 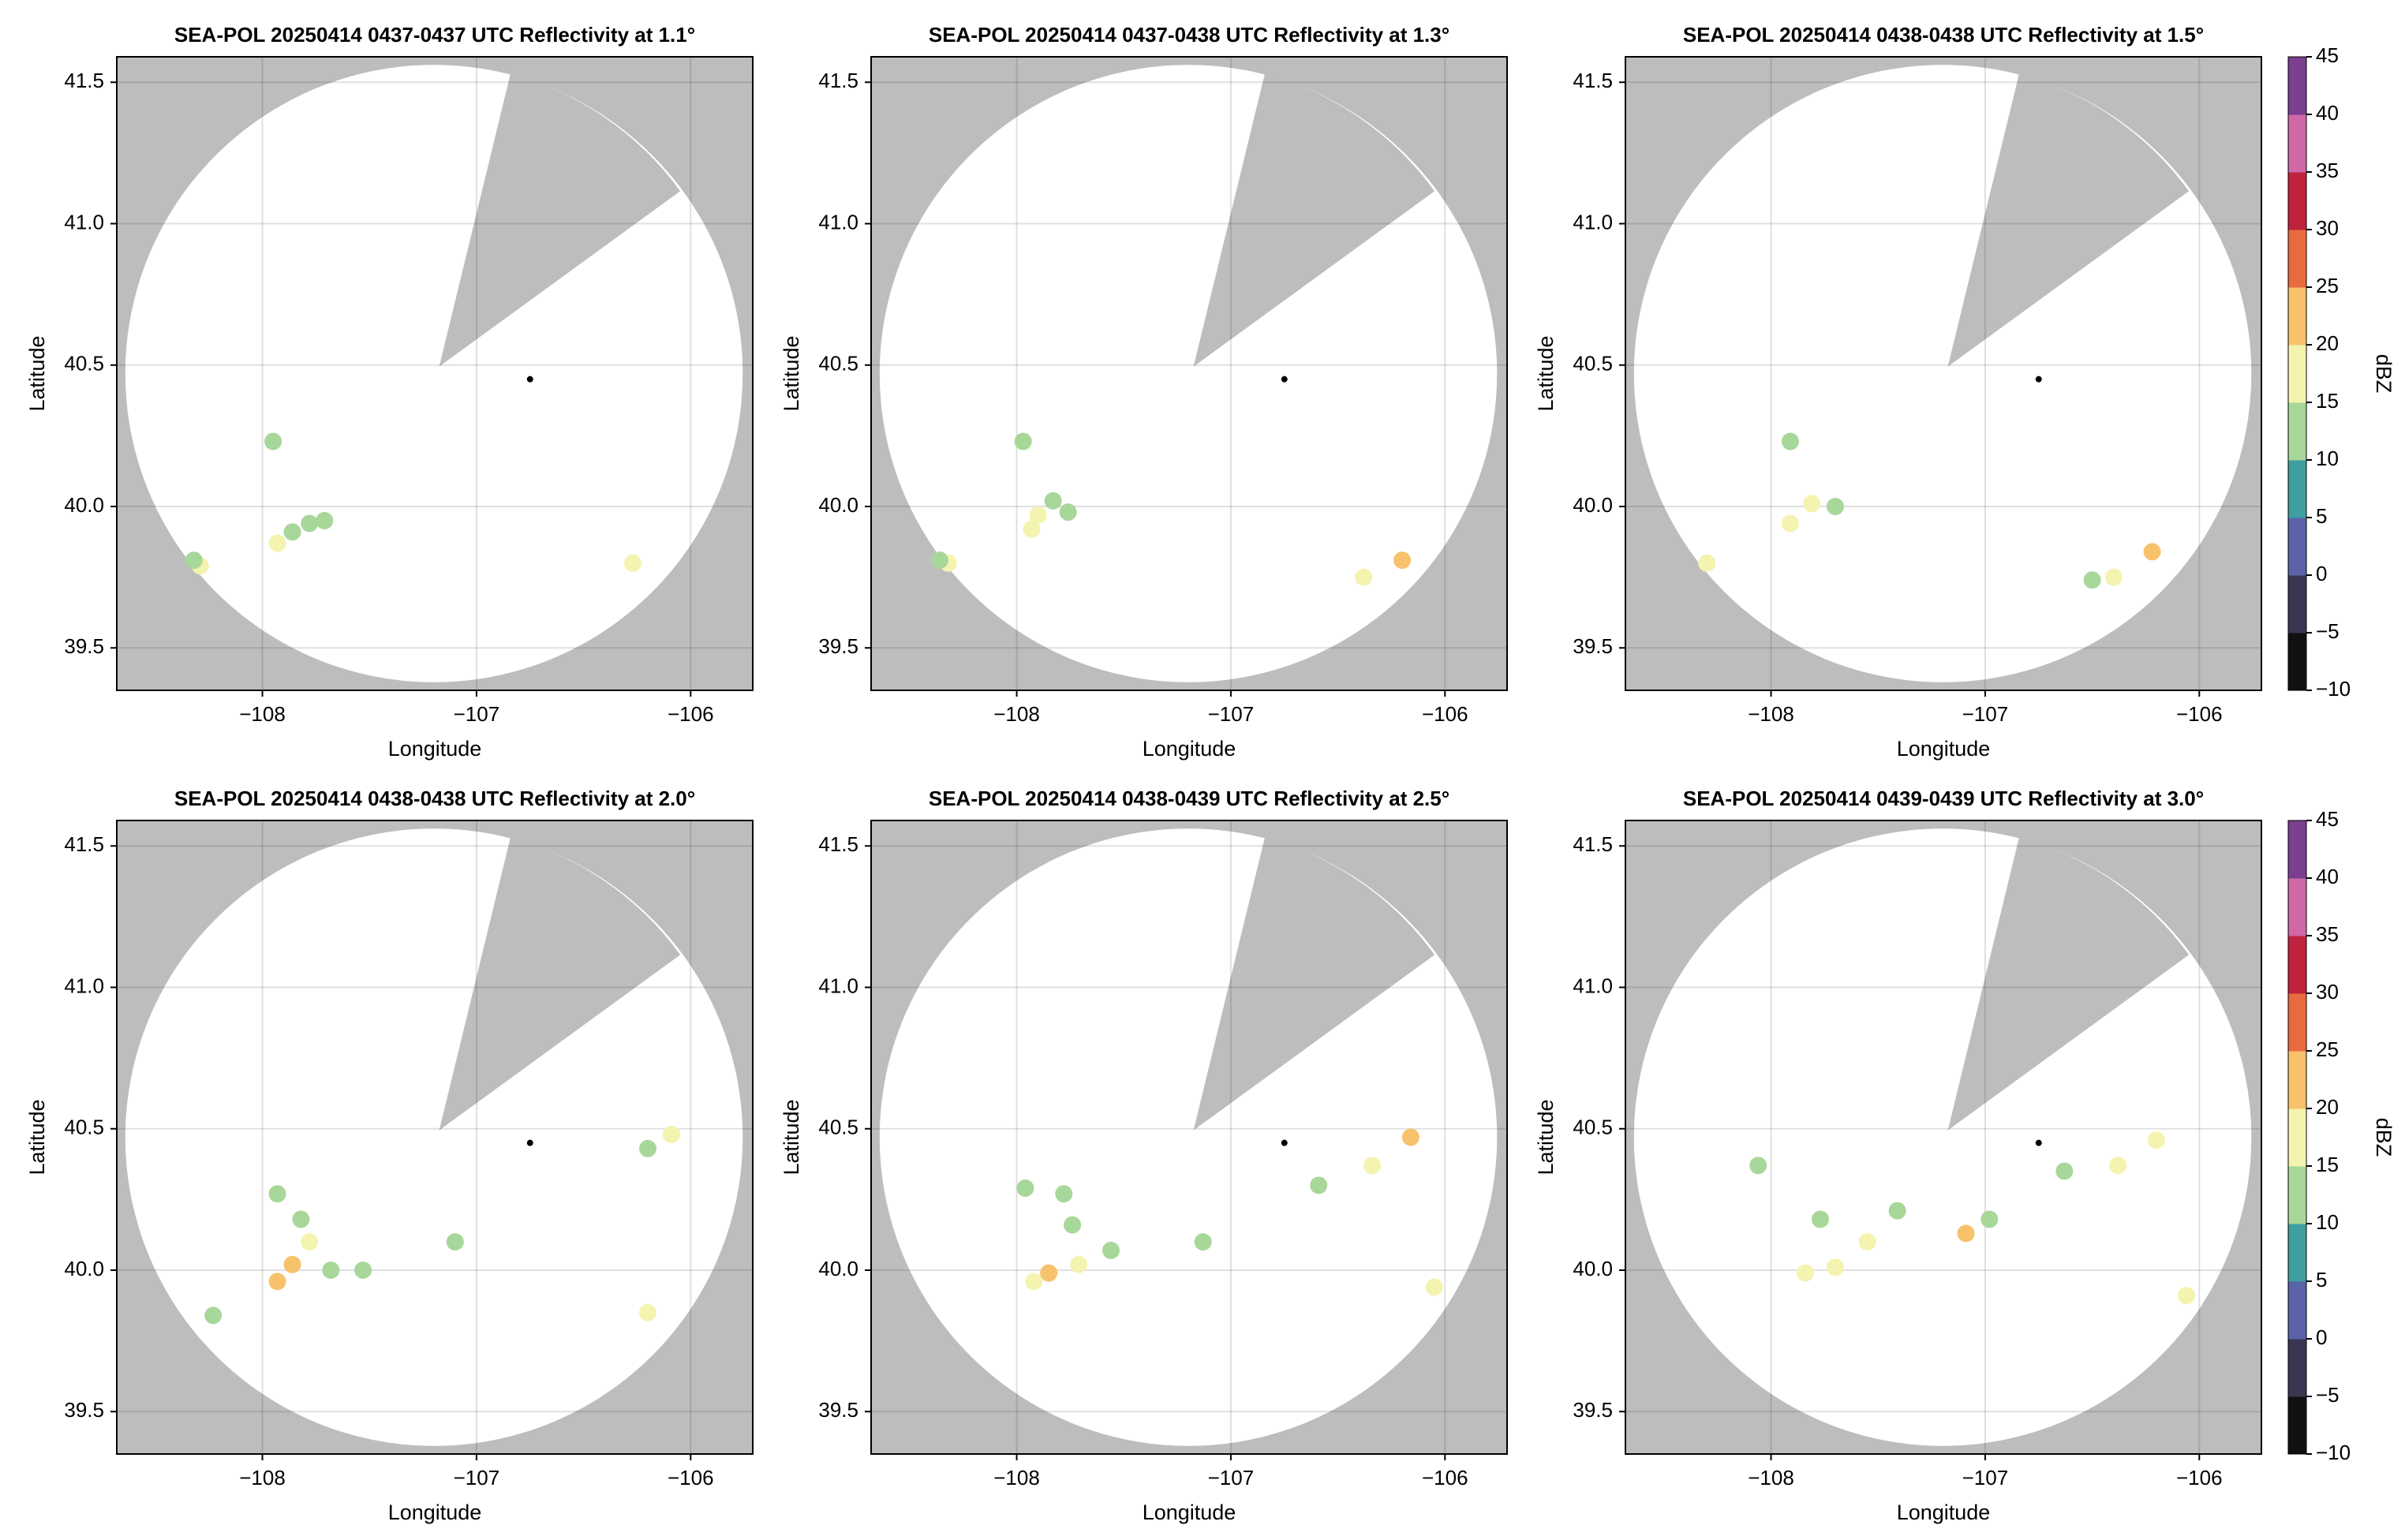 I want to click on colorbar-tick-label: 30, so click(x=2327, y=228).